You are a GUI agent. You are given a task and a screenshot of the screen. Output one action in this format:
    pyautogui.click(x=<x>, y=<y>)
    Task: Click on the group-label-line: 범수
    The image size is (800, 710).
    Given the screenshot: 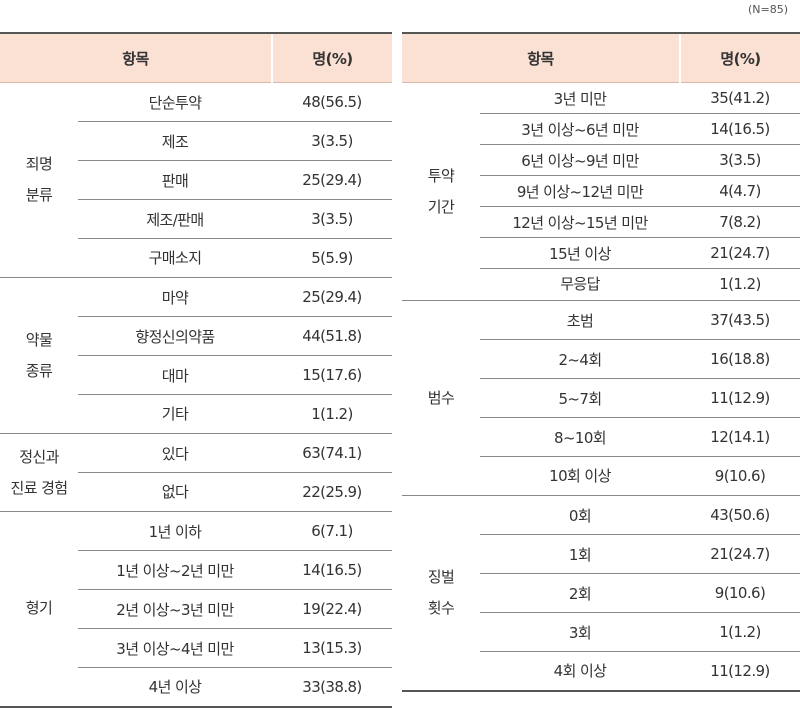 What is the action you would take?
    pyautogui.click(x=441, y=397)
    